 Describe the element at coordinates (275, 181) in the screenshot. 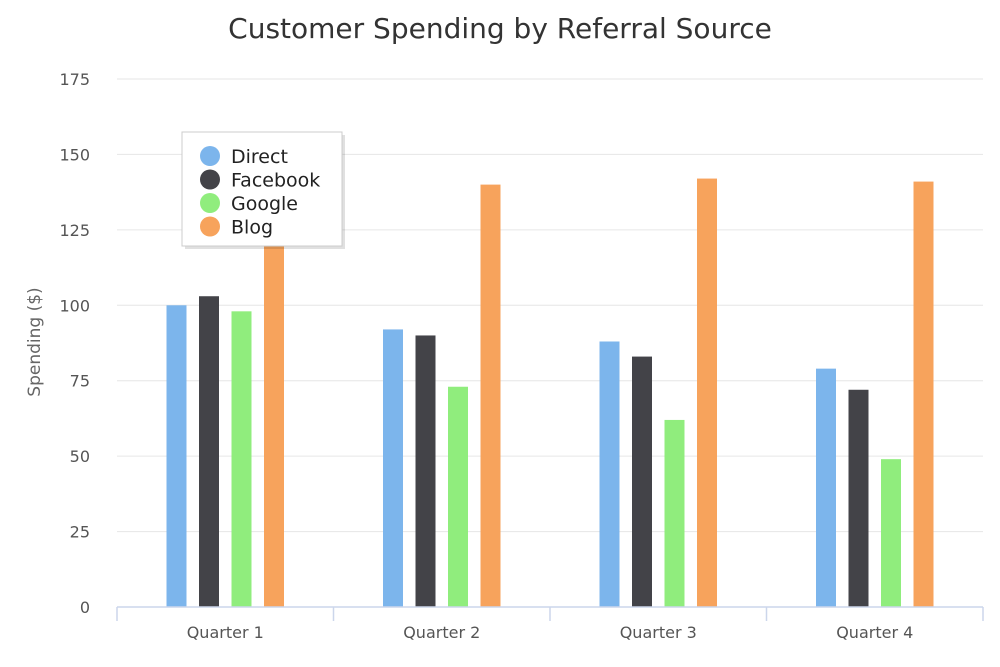

I see `legend-item-label: Facebook` at that location.